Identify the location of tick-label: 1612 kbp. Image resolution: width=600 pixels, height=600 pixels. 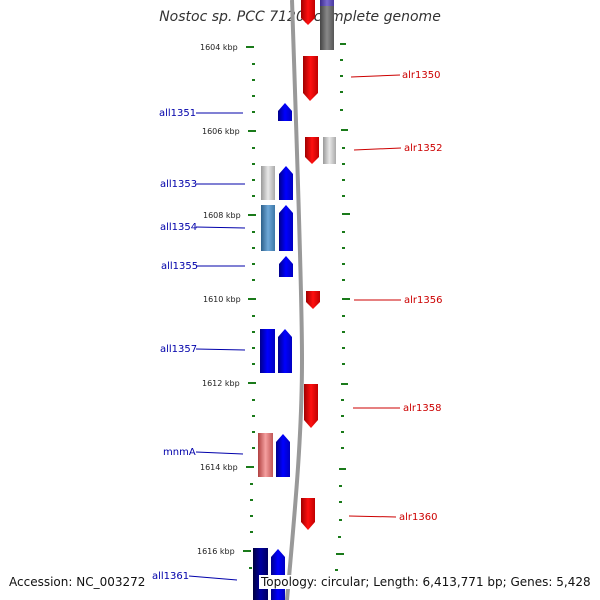
(221, 383).